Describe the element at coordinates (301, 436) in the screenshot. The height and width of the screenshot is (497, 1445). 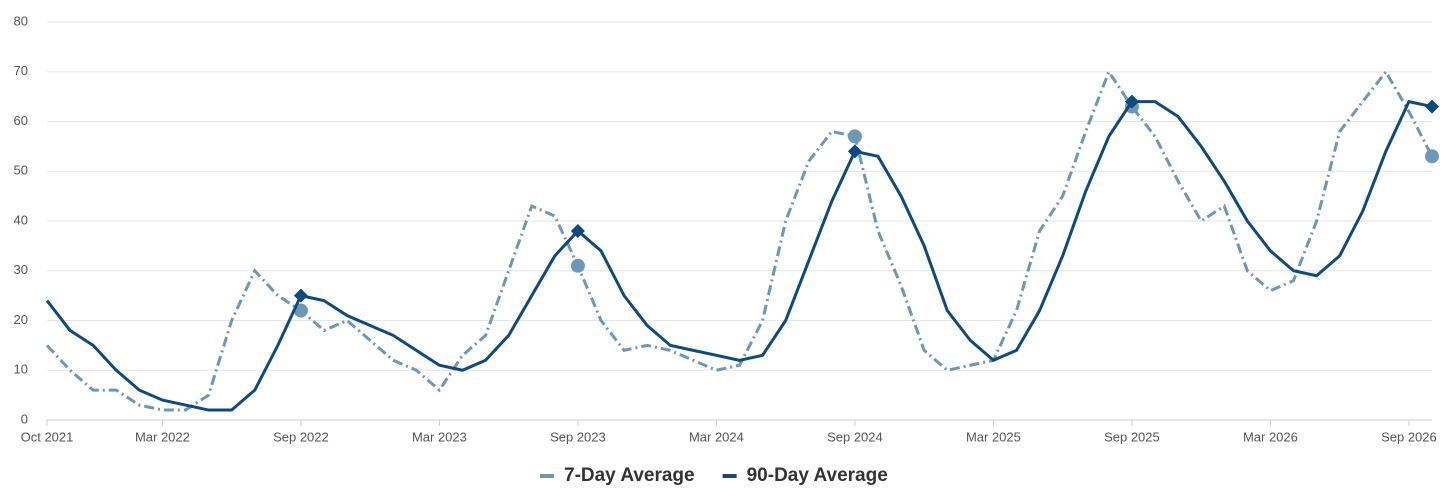
I see `x-tick-label: Sep 2022` at that location.